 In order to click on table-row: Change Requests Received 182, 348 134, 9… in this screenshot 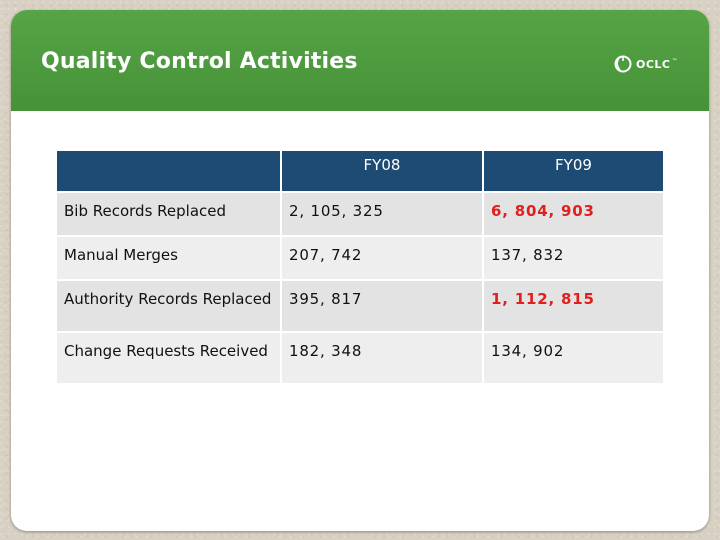, I will do `click(360, 358)`.